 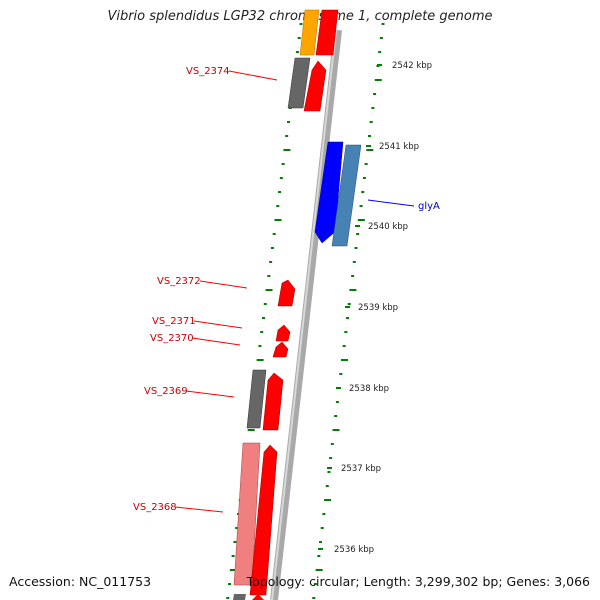 What do you see at coordinates (280, 349) in the screenshot?
I see `gene-vs2370` at bounding box center [280, 349].